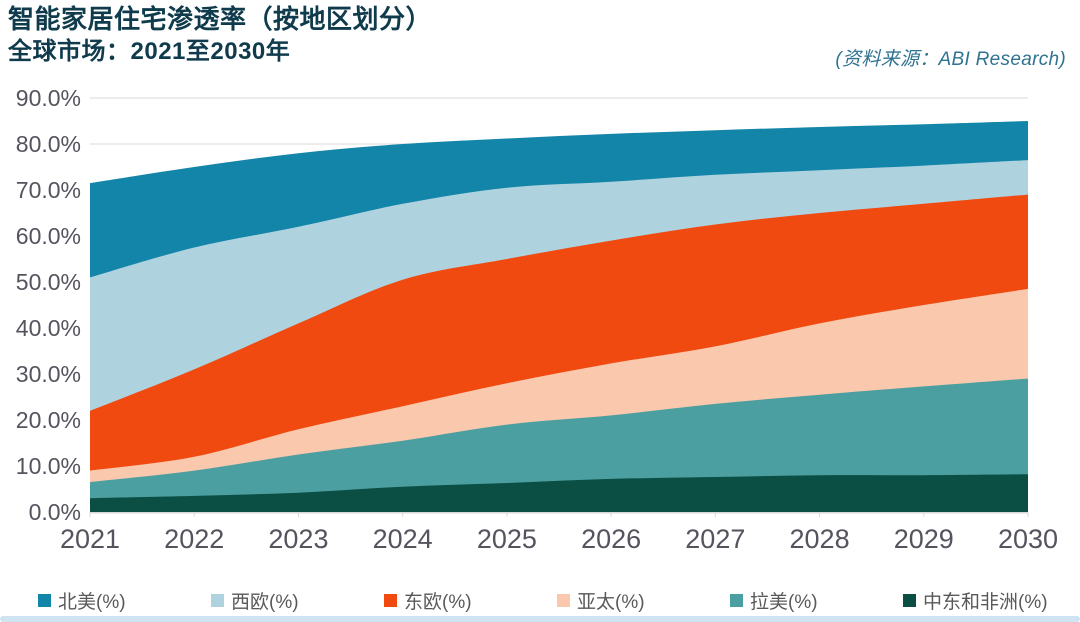  What do you see at coordinates (48, 282) in the screenshot?
I see `y-axis-label-50: 50.0%` at bounding box center [48, 282].